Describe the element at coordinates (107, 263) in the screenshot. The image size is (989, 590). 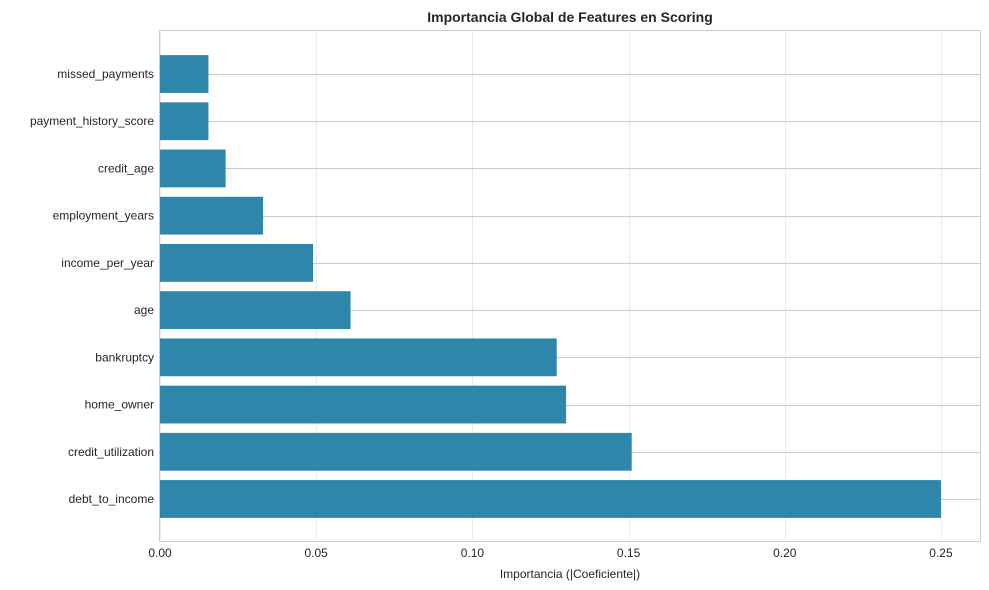
I see `y-tick-label: income_per_year` at that location.